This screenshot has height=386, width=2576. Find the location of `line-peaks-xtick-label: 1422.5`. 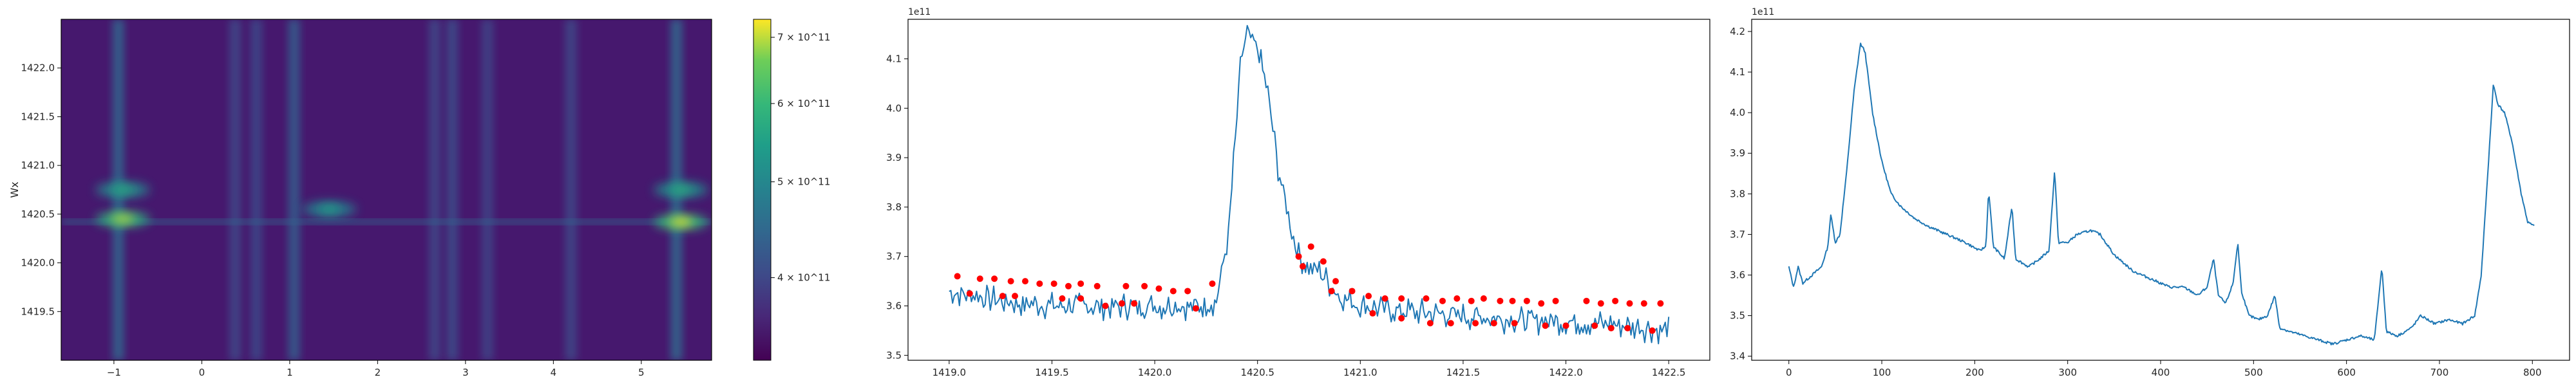

line-peaks-xtick-label: 1422.5 is located at coordinates (1669, 372).